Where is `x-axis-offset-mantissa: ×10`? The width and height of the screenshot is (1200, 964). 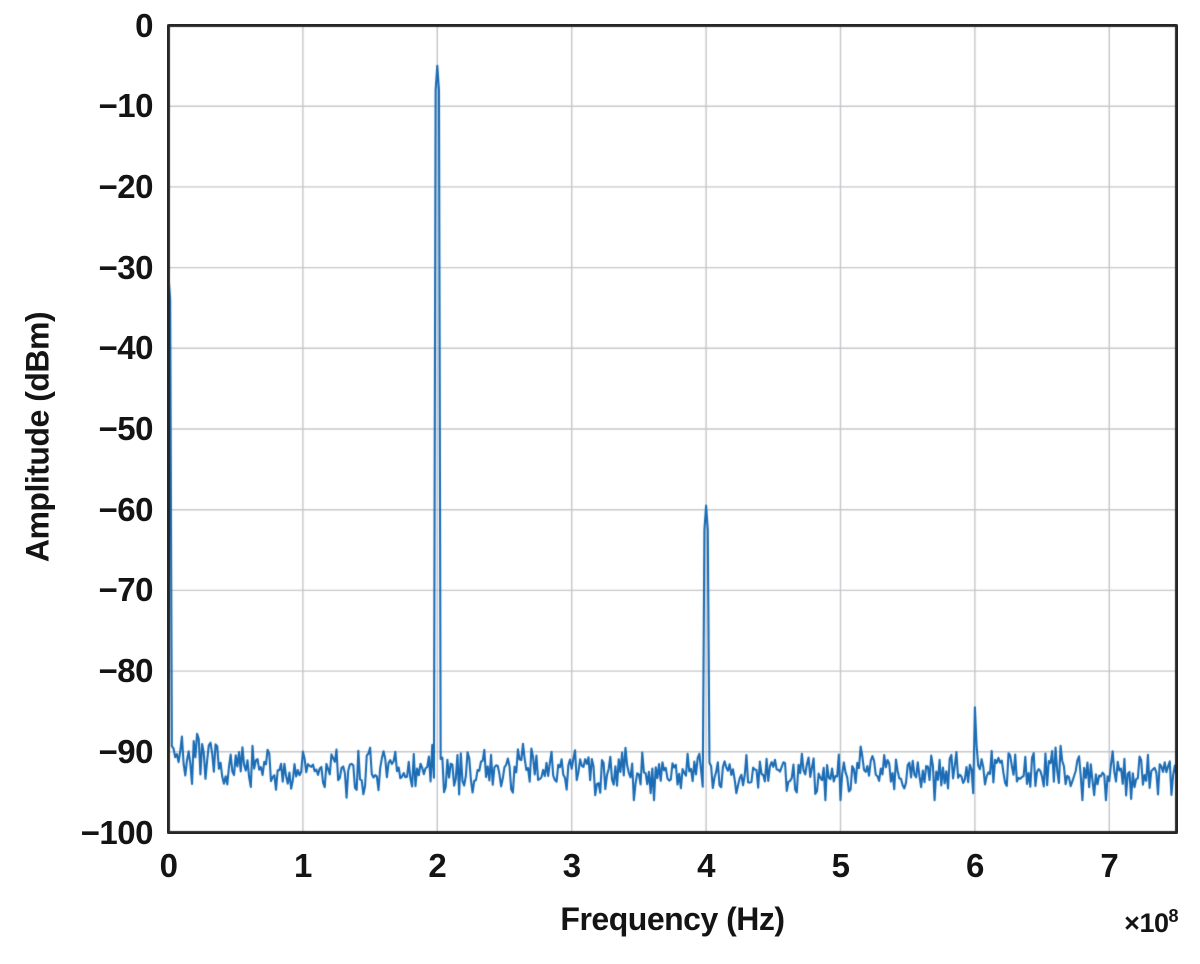
x-axis-offset-mantissa: ×10 is located at coordinates (1146, 923).